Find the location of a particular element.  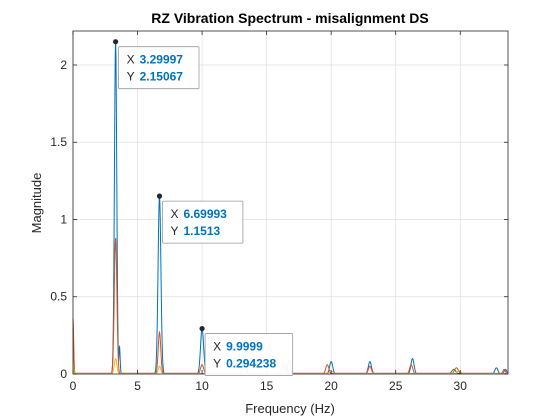

datatip-y-value: 1.1513 is located at coordinates (201, 231).